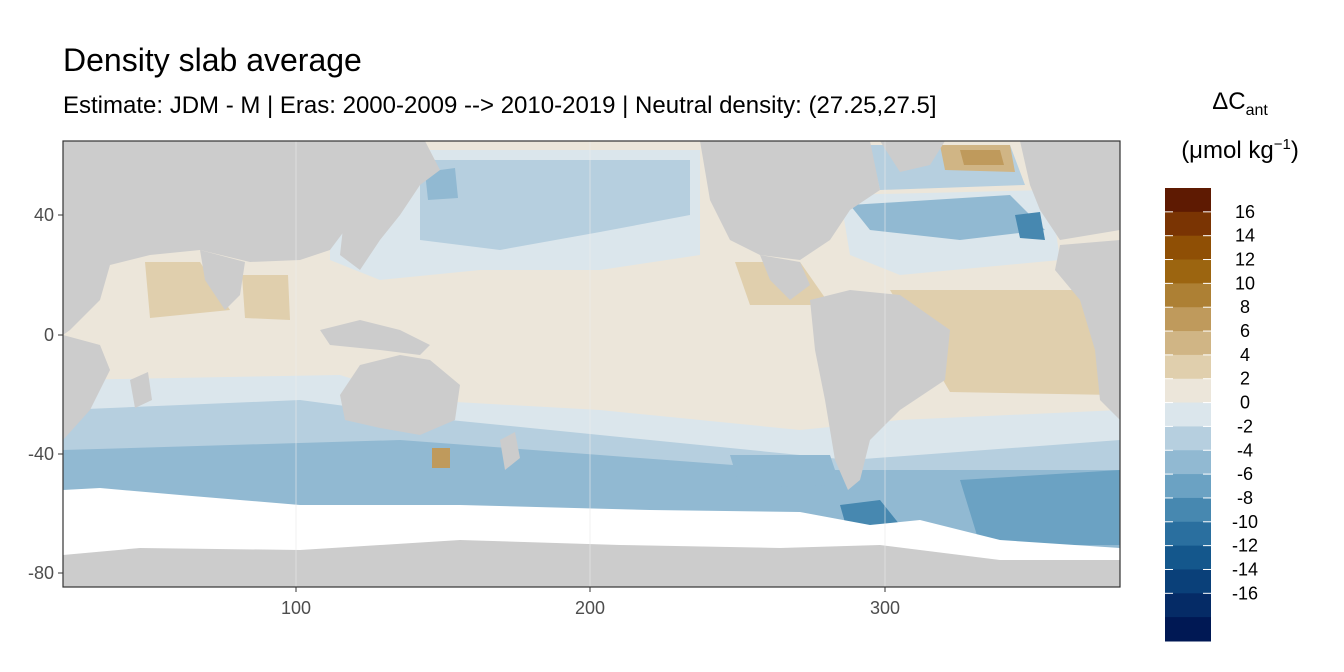 The width and height of the screenshot is (1344, 672). I want to click on legend-label: -4, so click(1245, 450).